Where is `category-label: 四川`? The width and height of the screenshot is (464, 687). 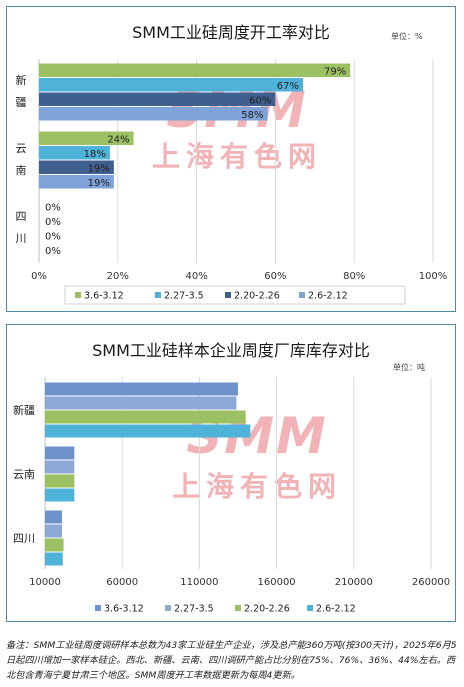
category-label: 四川 is located at coordinates (24, 538).